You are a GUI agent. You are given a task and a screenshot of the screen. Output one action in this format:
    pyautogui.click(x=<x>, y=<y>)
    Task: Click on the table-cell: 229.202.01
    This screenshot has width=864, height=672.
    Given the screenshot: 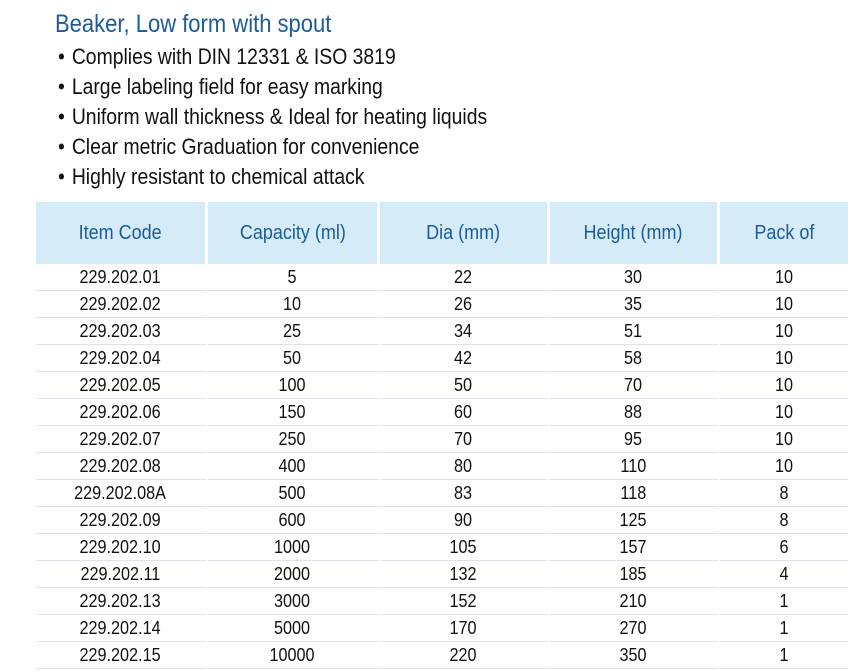 What is the action you would take?
    pyautogui.click(x=122, y=277)
    